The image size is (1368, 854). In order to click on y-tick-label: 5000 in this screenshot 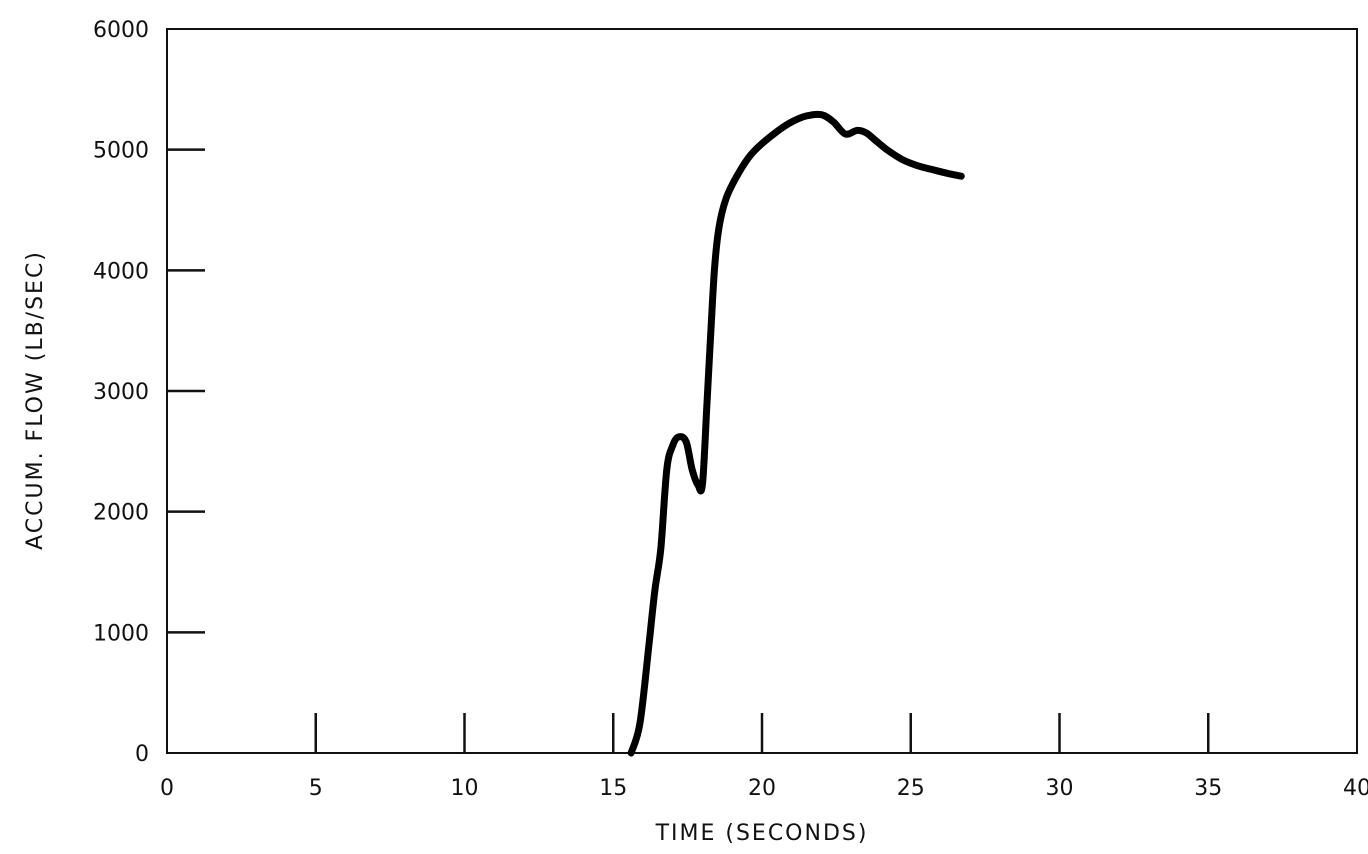, I will do `click(121, 151)`.